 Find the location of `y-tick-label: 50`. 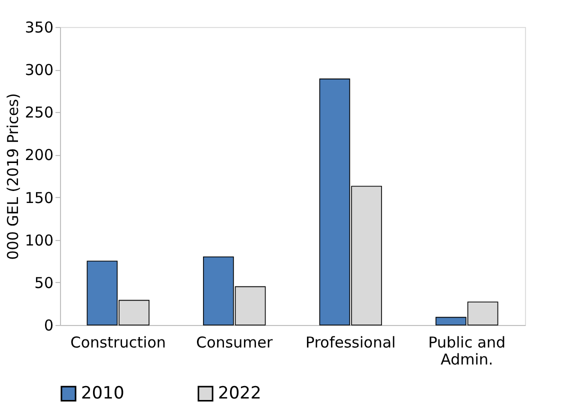

y-tick-label: 50 is located at coordinates (44, 283).